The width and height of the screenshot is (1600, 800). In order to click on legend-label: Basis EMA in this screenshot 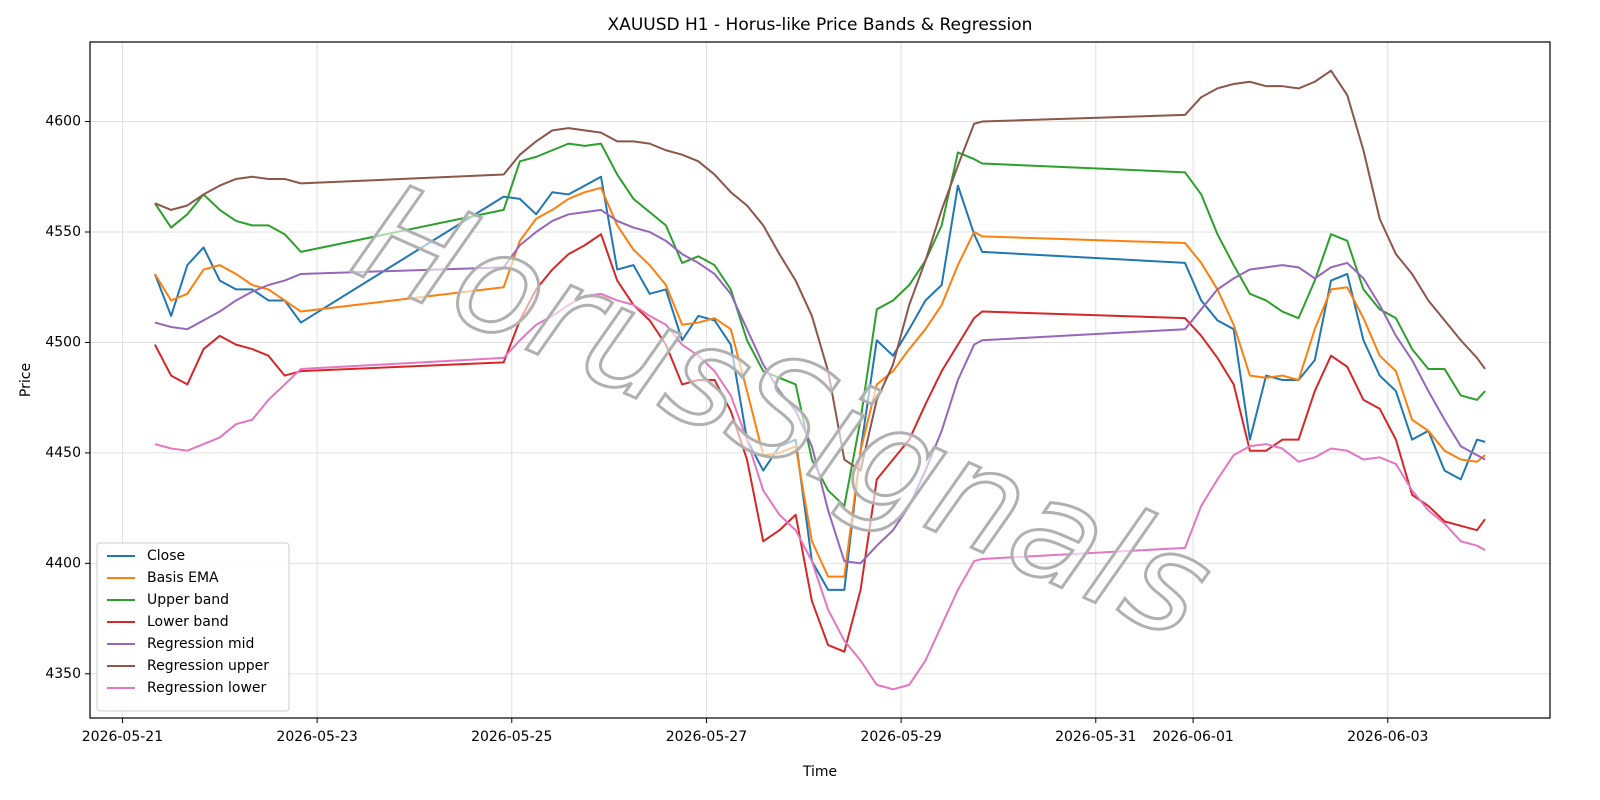, I will do `click(183, 578)`.